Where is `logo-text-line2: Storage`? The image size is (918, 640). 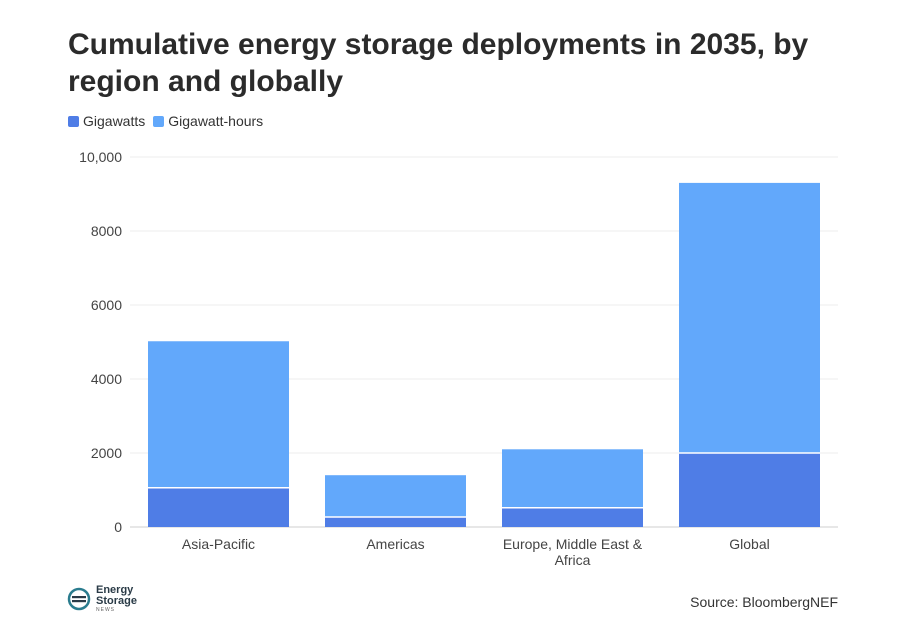 logo-text-line2: Storage is located at coordinates (116, 601).